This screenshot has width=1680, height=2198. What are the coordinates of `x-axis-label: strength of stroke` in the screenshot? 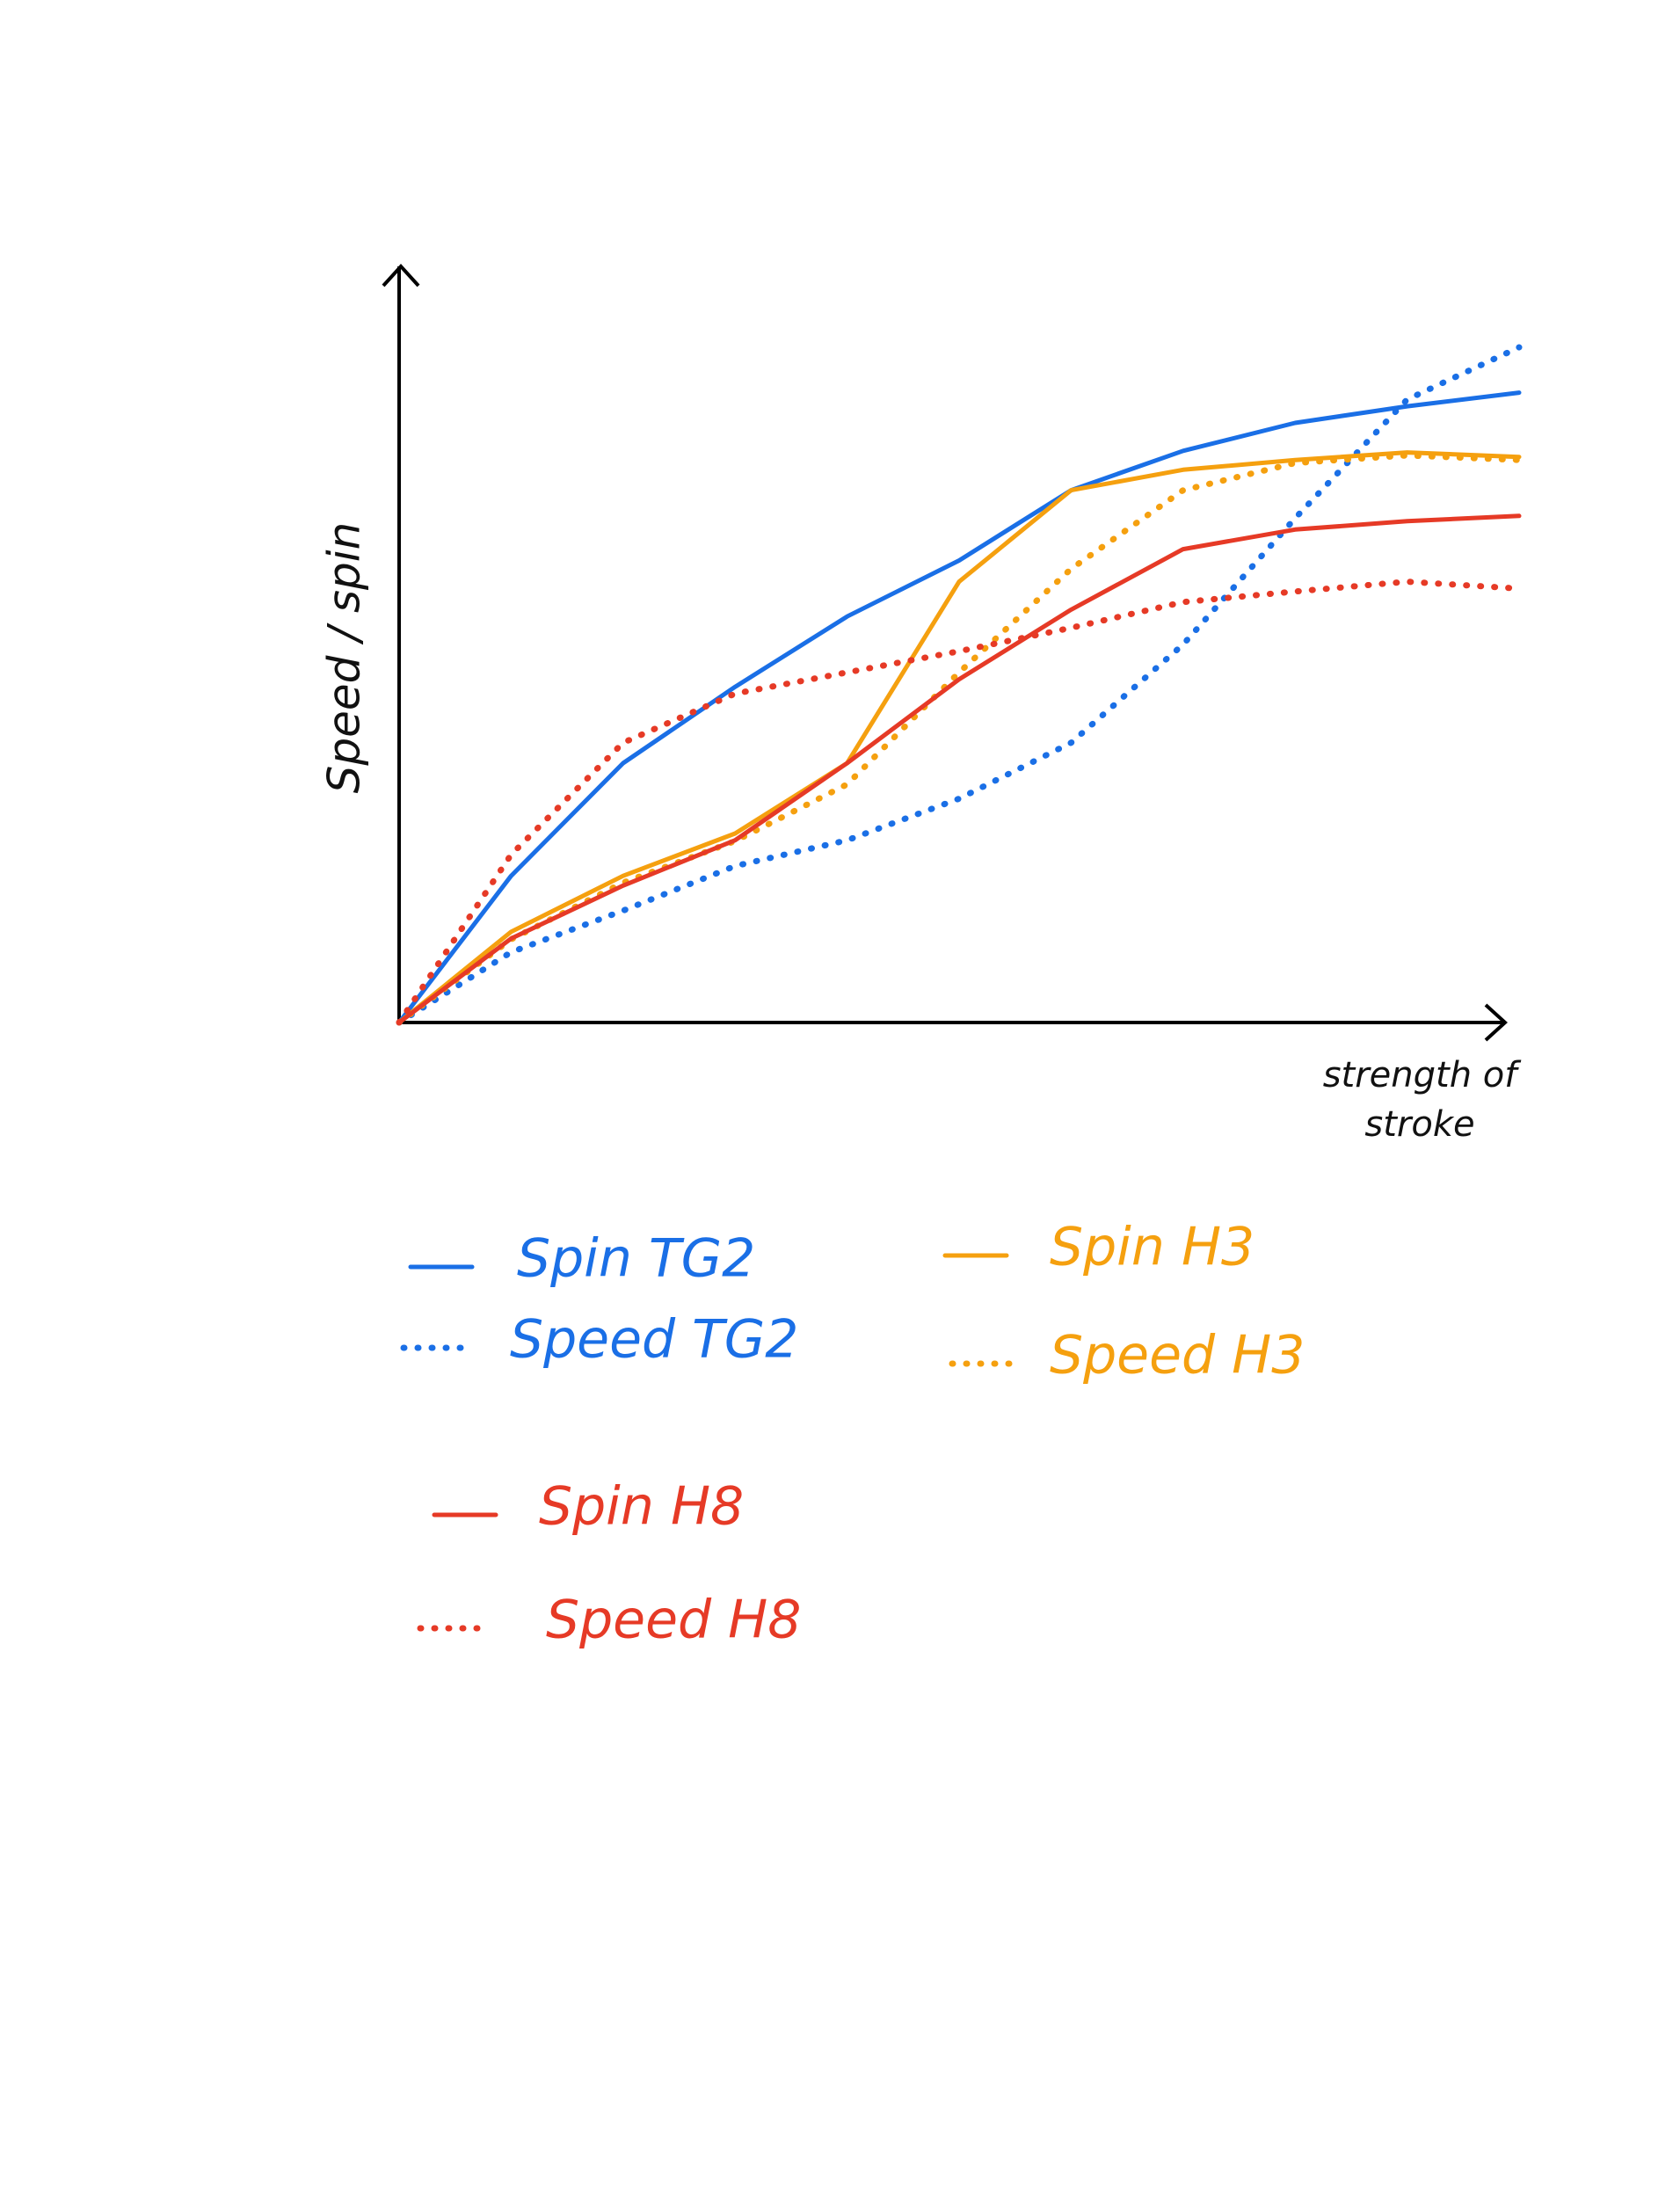 It's located at (1419, 1100).